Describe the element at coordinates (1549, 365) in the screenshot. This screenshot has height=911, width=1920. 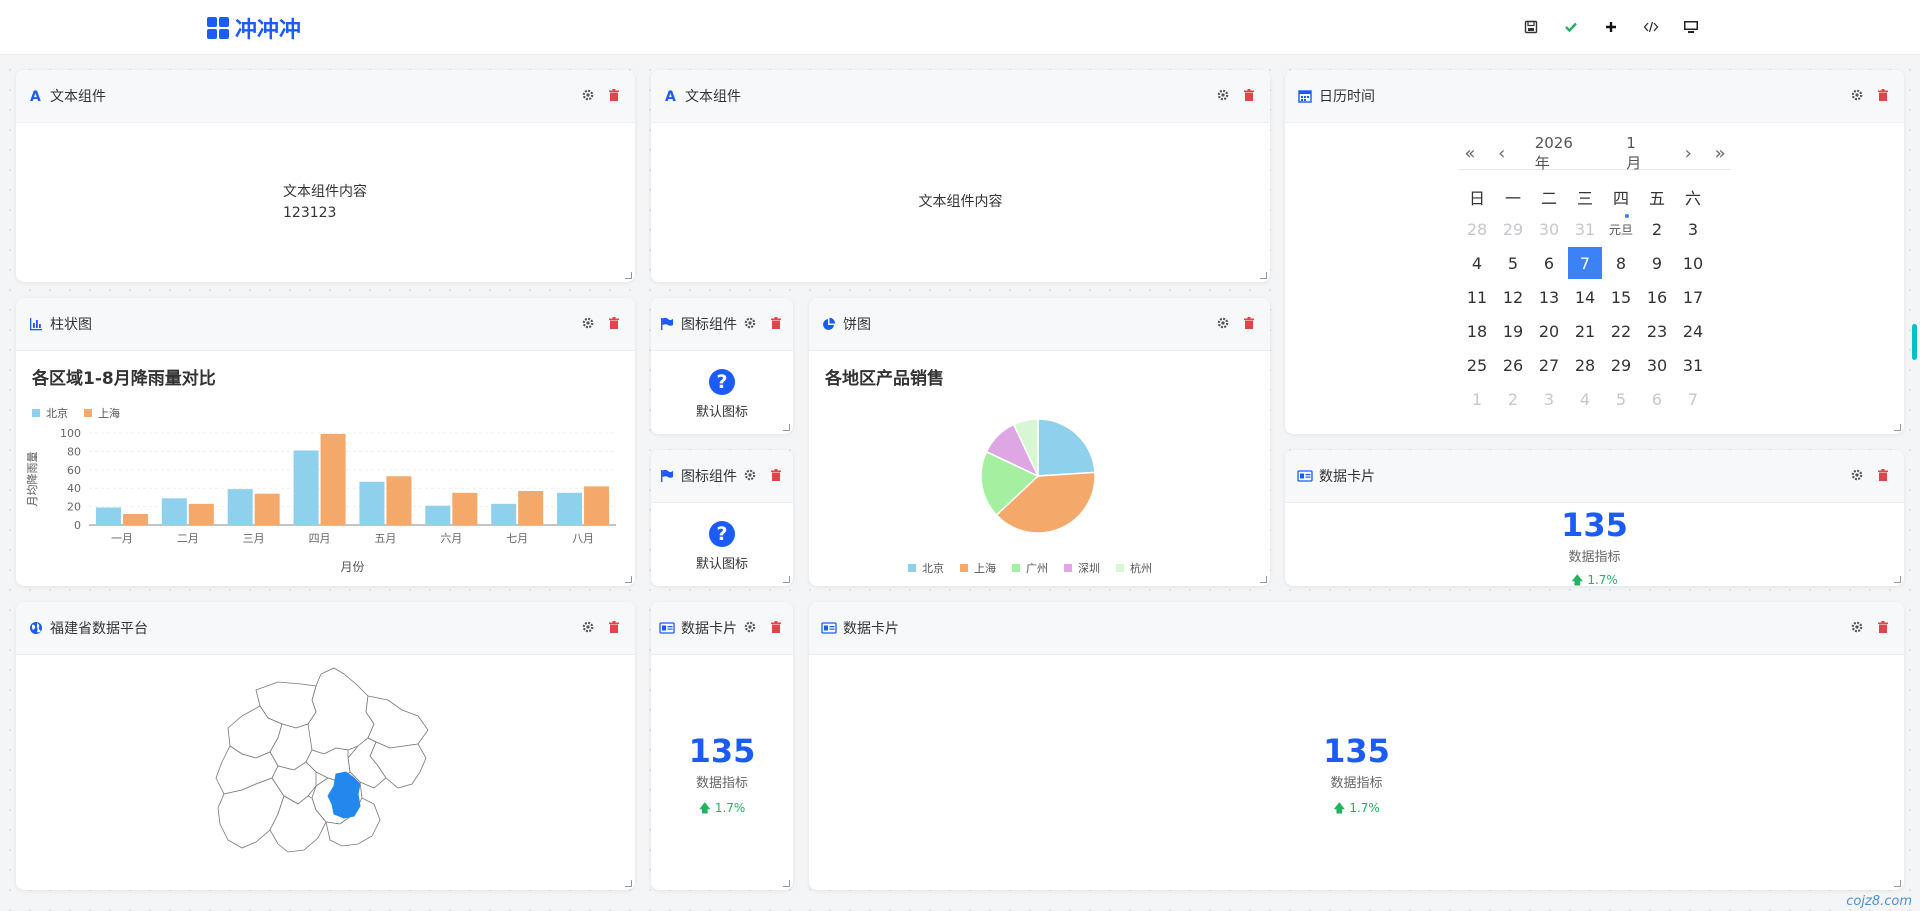
I see `calendar-day: 27` at that location.